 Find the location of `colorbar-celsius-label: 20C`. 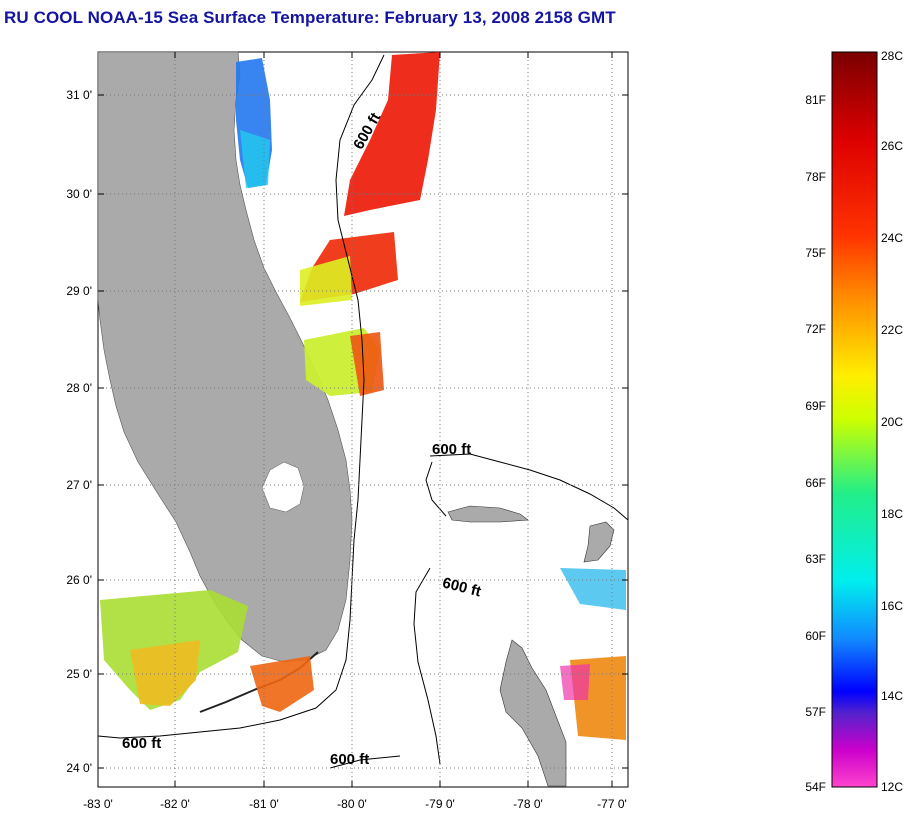

colorbar-celsius-label: 20C is located at coordinates (892, 422).